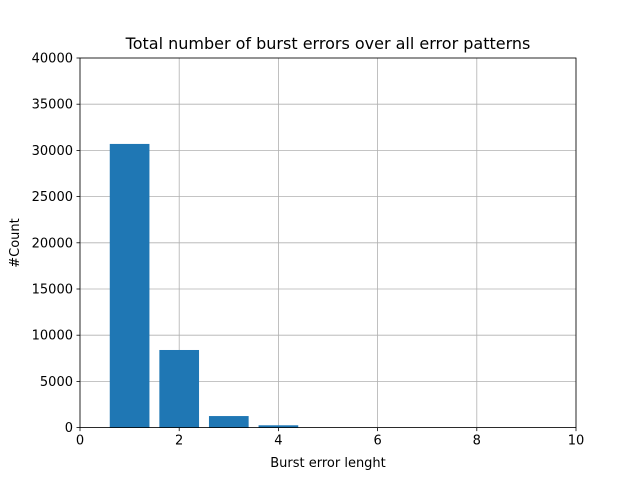 The image size is (640, 480). What do you see at coordinates (52, 197) in the screenshot?
I see `y-tick-label-5: 25000` at bounding box center [52, 197].